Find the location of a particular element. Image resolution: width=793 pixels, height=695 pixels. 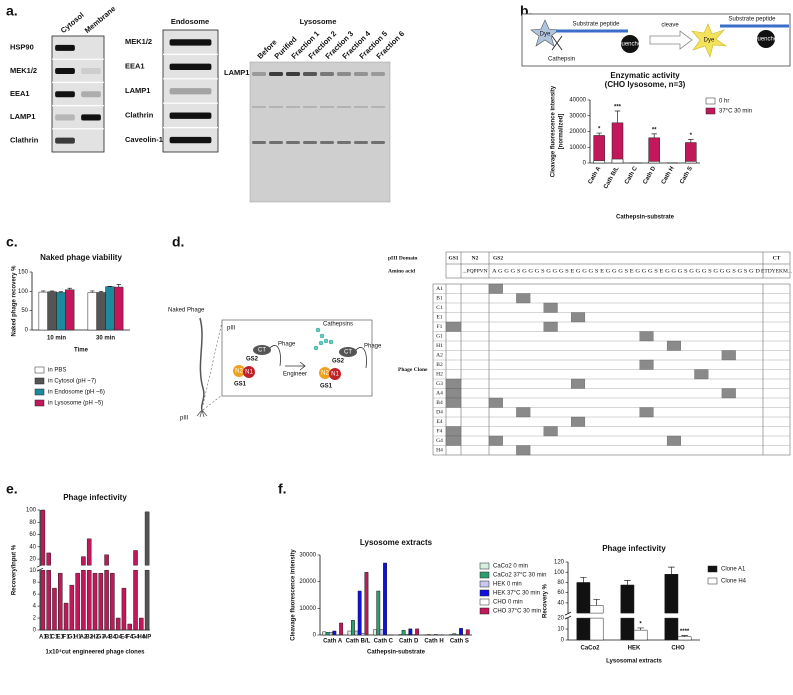

x-tick-label: 10 min is located at coordinates (56, 339).